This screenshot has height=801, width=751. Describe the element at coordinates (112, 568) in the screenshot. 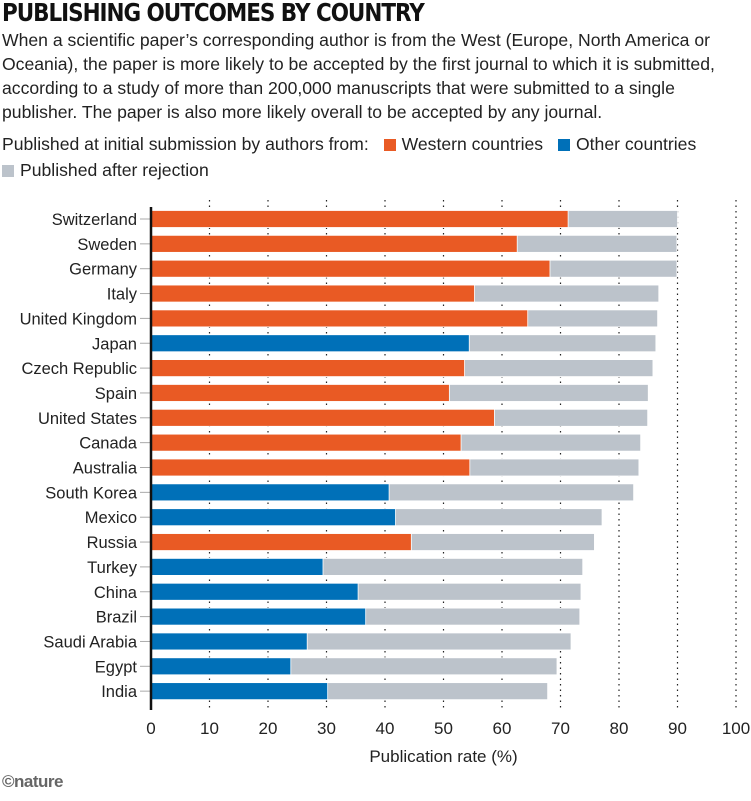

I see `category-label: Turkey` at that location.